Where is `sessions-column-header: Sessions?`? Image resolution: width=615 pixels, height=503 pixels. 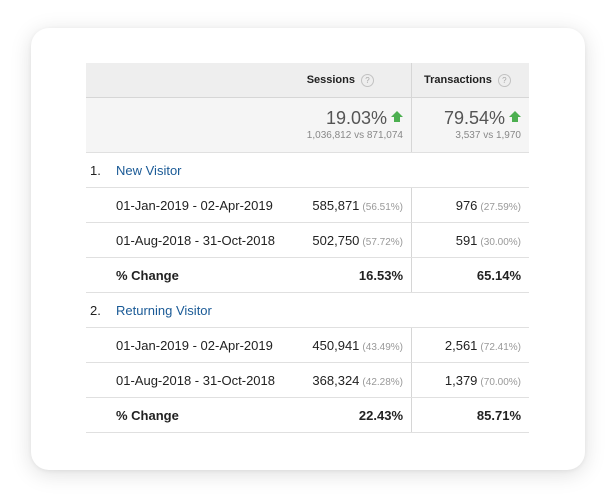 sessions-column-header: Sessions? is located at coordinates (349, 80).